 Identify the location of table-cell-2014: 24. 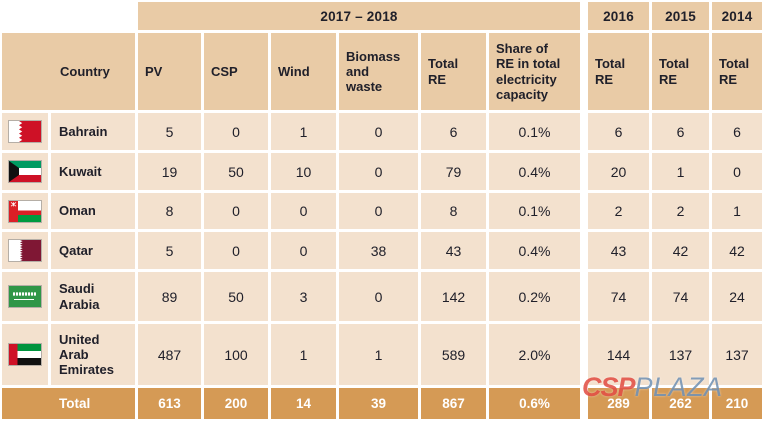
(737, 296).